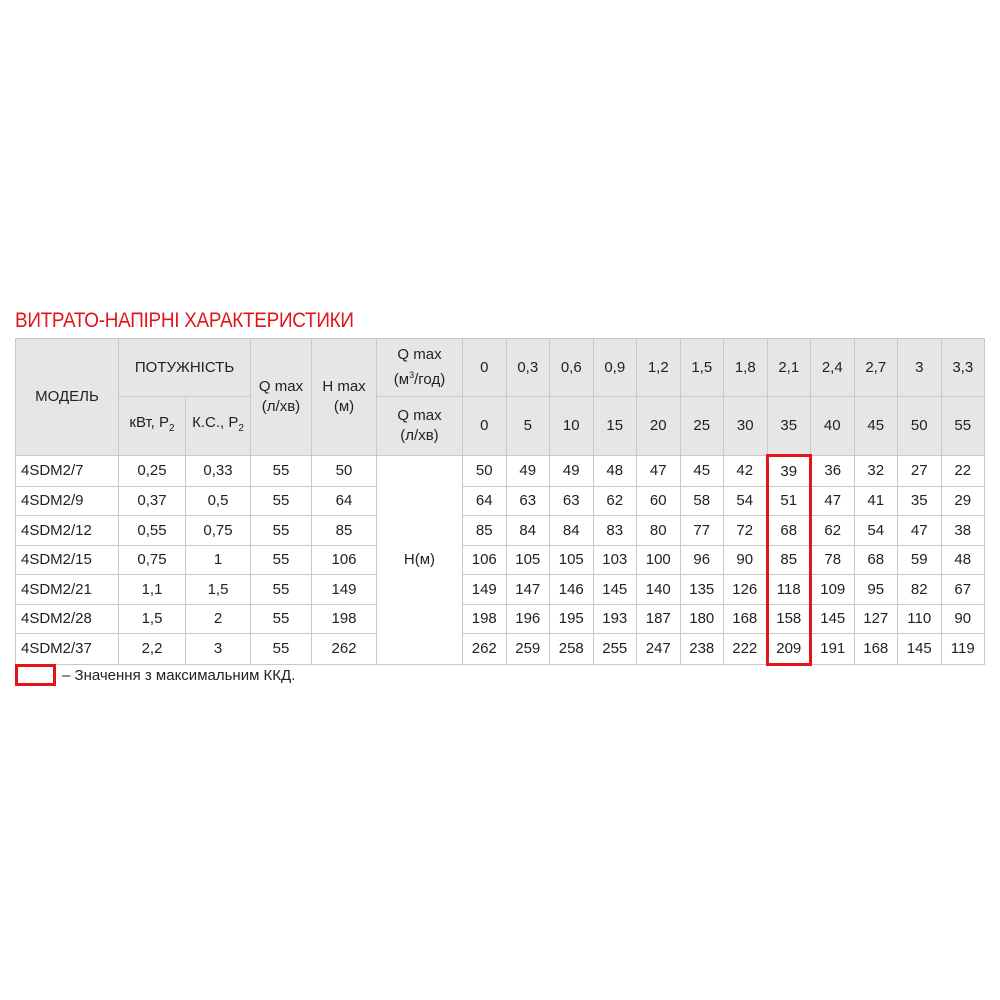 Image resolution: width=1000 pixels, height=1000 pixels. Describe the element at coordinates (344, 559) in the screenshot. I see `hmax-cell: 106` at that location.